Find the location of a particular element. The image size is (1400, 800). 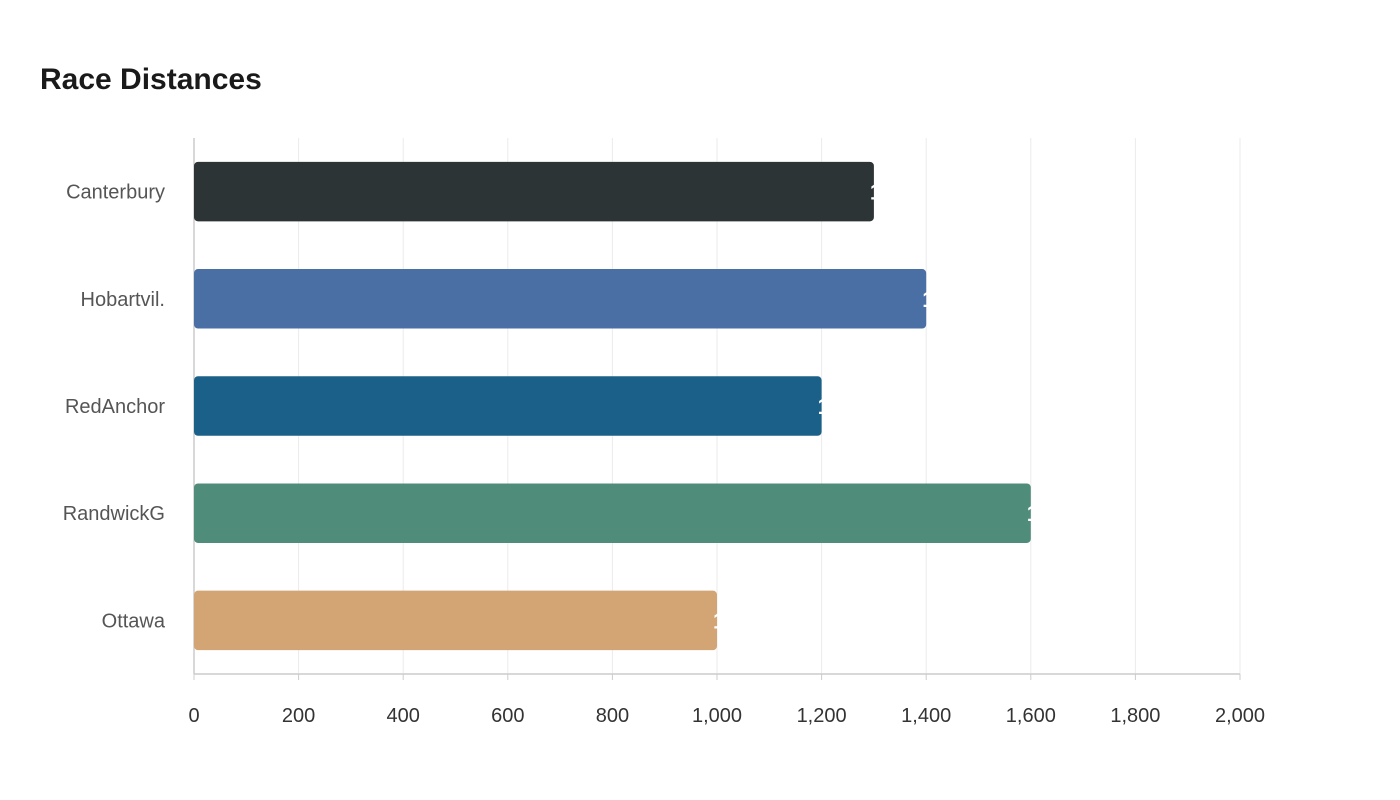

x-tick-label-9: 1,800 is located at coordinates (1135, 716).